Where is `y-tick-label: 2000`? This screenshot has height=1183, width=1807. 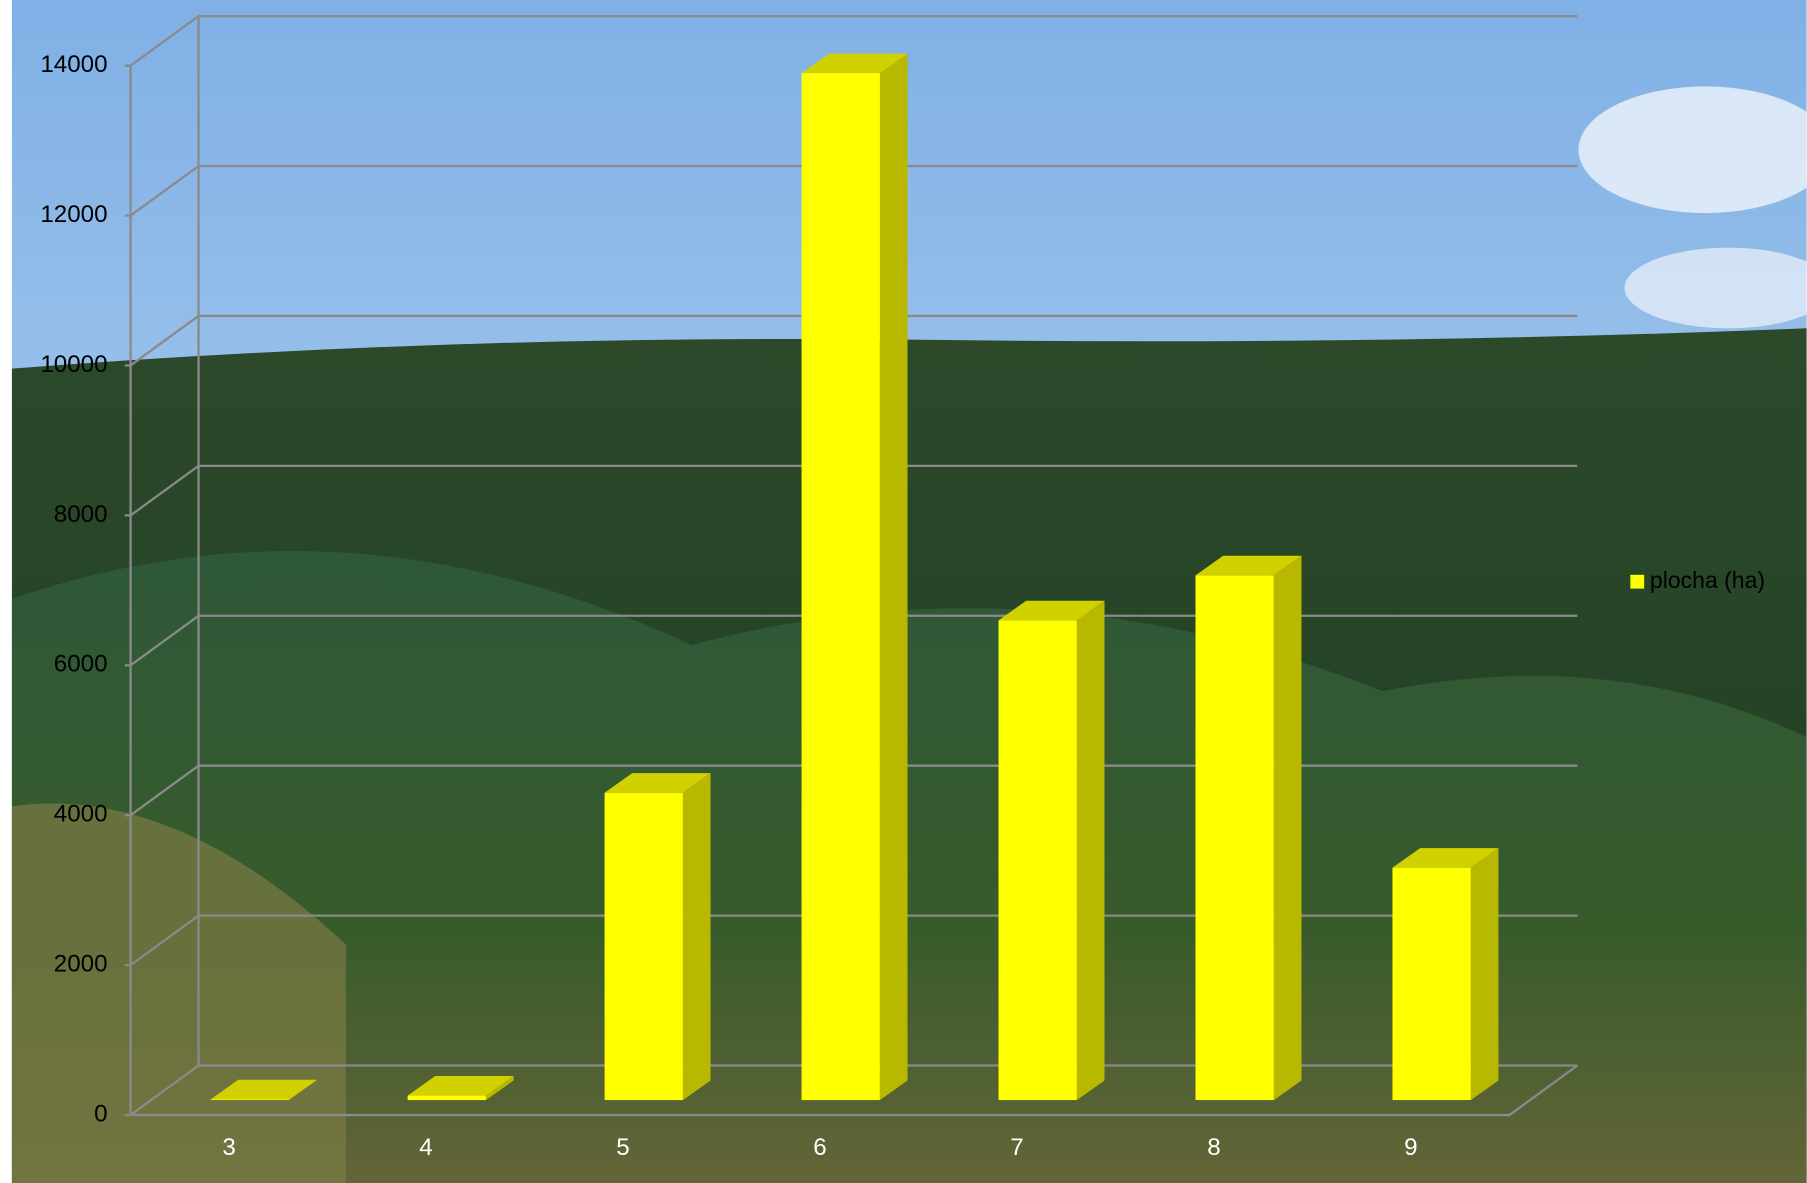
y-tick-label: 2000 is located at coordinates (81, 964).